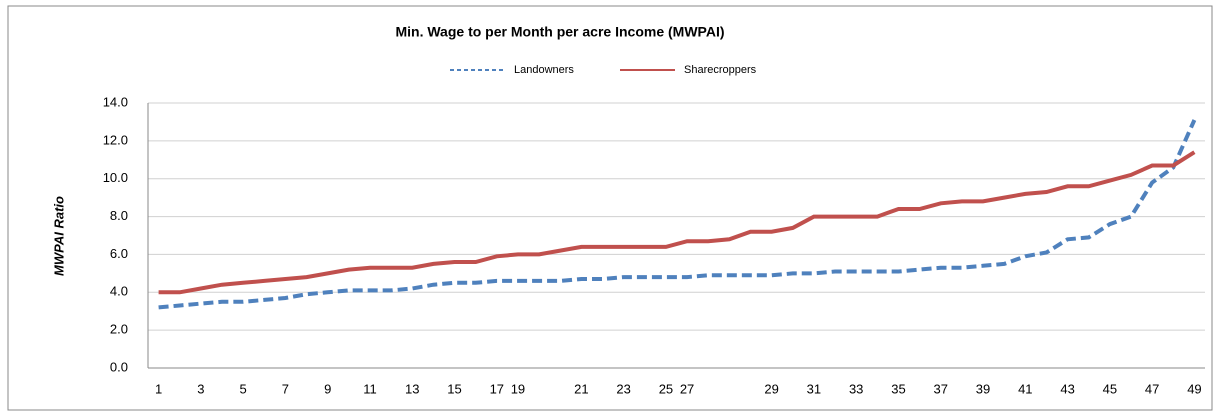  What do you see at coordinates (454, 388) in the screenshot?
I see `x-tick-label: 15` at bounding box center [454, 388].